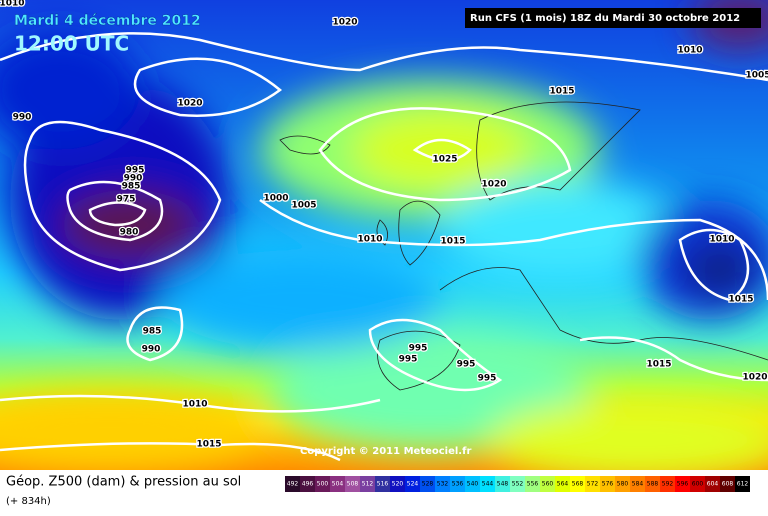  What do you see at coordinates (123, 482) in the screenshot?
I see `footer-title: Géop. Z500 (dam) & pression au sol` at bounding box center [123, 482].